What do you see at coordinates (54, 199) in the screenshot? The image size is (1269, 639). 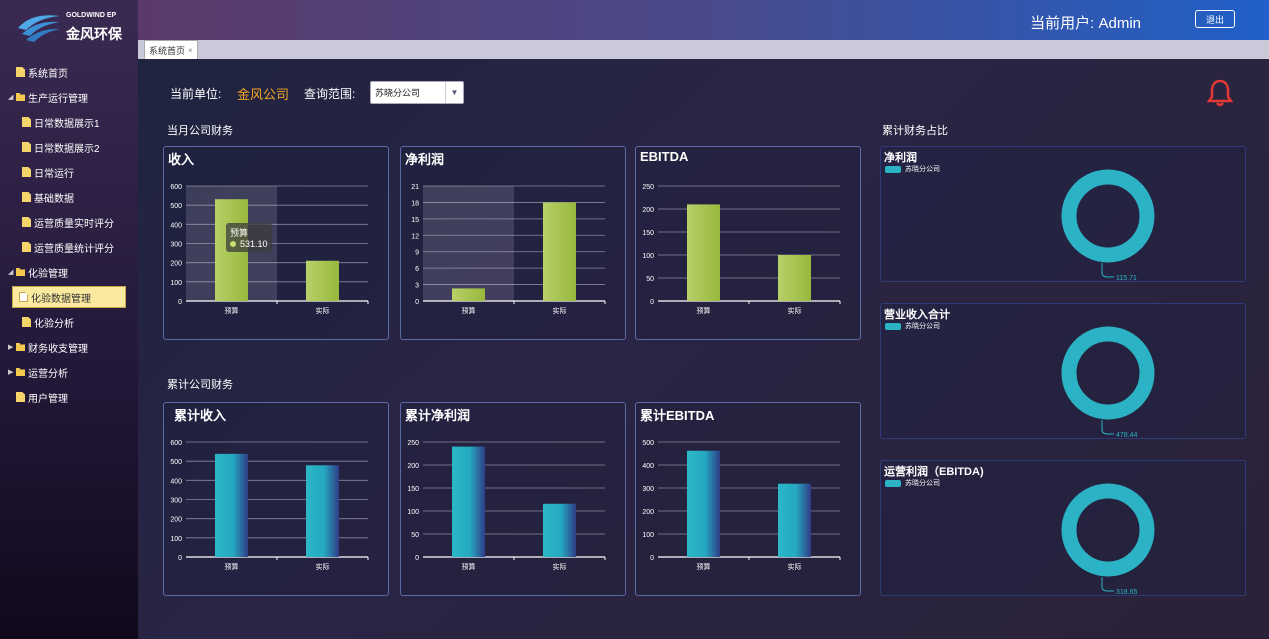 I see `sidebar-item-label: 基础数据` at bounding box center [54, 199].